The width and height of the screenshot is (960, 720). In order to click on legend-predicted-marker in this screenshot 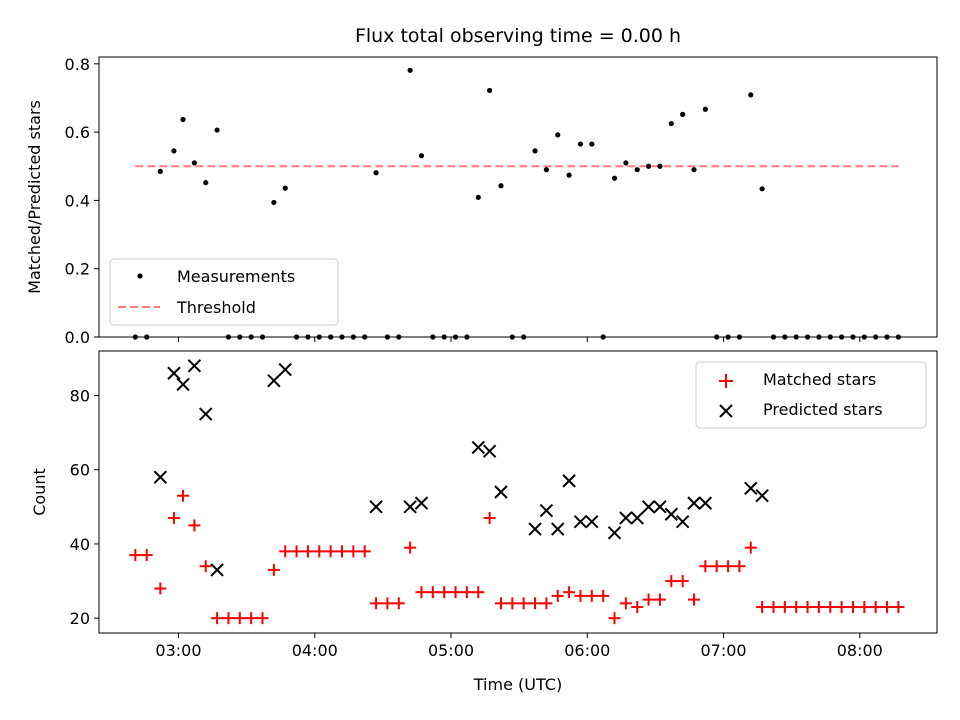, I will do `click(726, 411)`.